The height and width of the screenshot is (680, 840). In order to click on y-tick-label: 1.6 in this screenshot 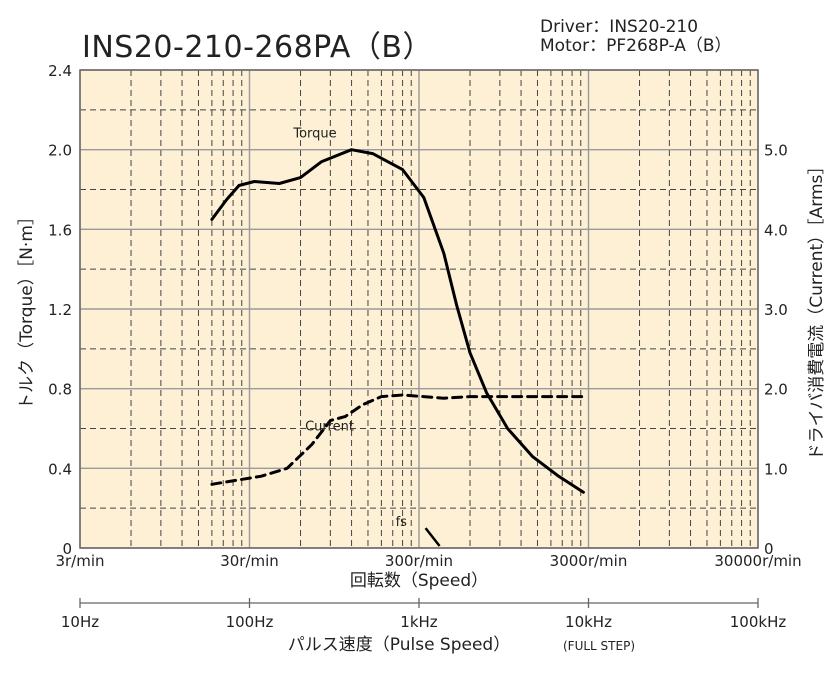, I will do `click(60, 230)`.